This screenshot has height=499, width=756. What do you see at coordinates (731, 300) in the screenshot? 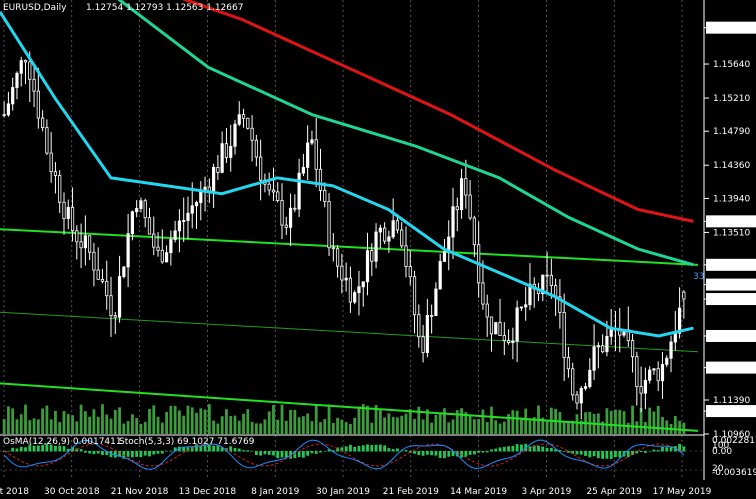
I see `price-label: 1.12667` at bounding box center [731, 300].